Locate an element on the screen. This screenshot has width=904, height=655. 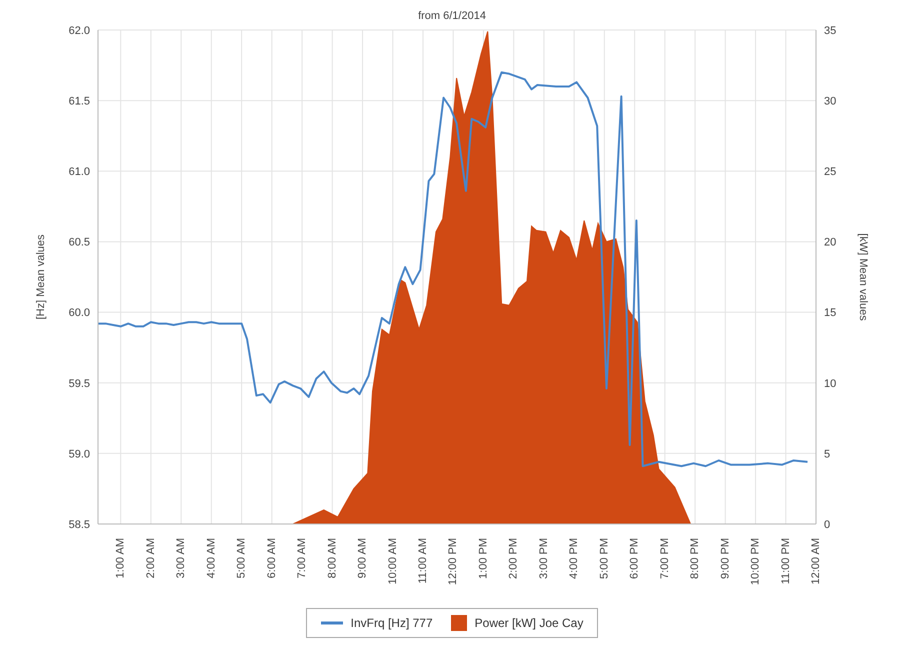
y-tick-label: 60.0 is located at coordinates (79, 313).